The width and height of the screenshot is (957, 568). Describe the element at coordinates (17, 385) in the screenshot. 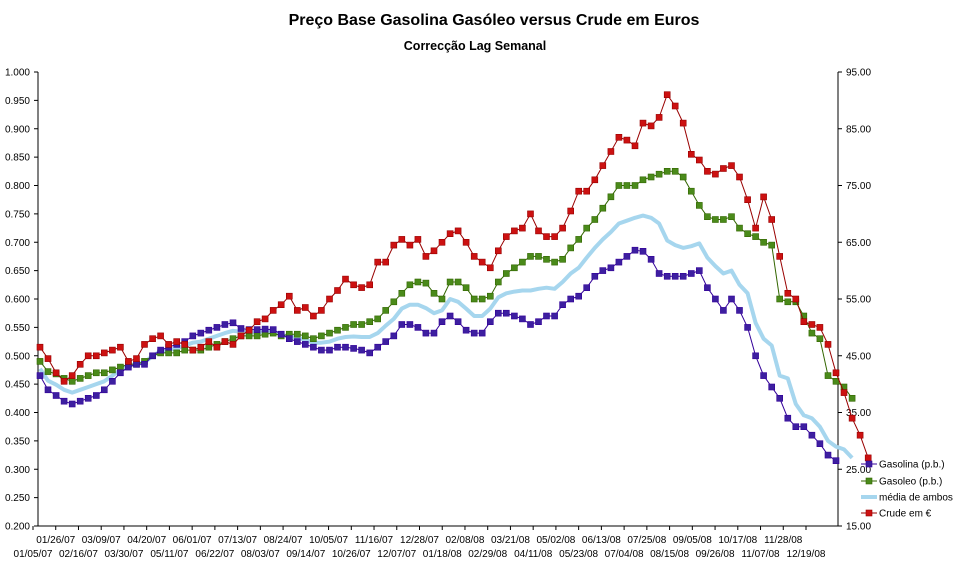

I see `left-tick-label: 0.450` at that location.